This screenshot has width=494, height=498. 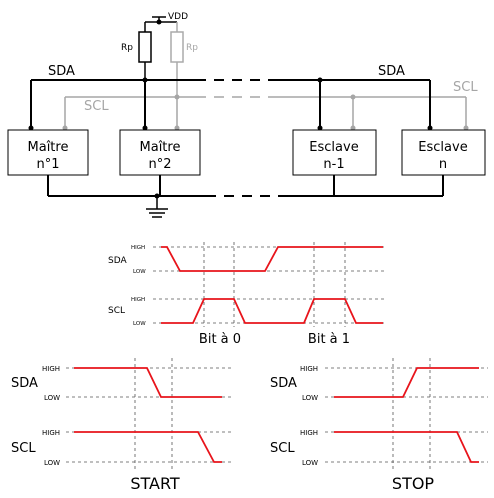 I want to click on rp-left-label: Rp, so click(x=127, y=48).